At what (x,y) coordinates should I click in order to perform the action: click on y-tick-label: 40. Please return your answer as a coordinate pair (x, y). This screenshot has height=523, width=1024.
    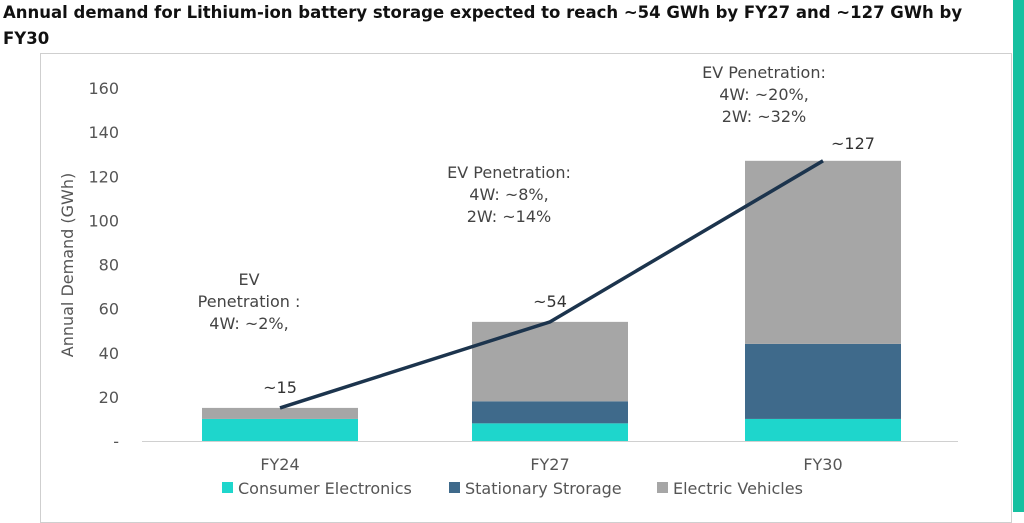
    Looking at the image, I should click on (109, 353).